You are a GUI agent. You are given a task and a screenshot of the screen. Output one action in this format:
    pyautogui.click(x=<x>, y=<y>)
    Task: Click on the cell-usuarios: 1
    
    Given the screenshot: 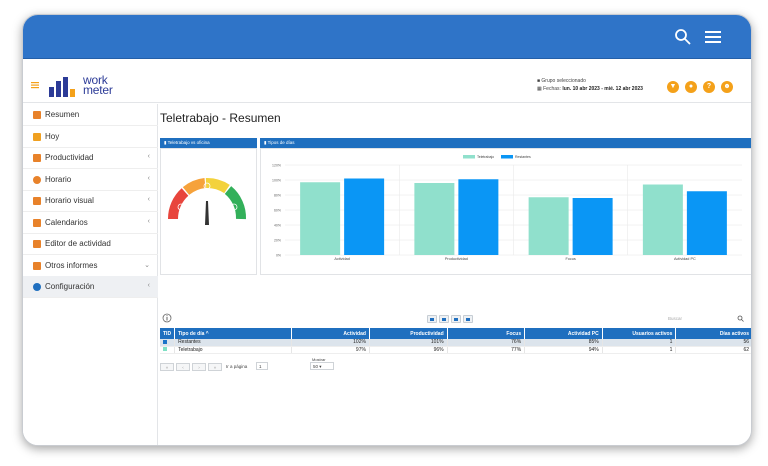 What is the action you would take?
    pyautogui.click(x=639, y=343)
    